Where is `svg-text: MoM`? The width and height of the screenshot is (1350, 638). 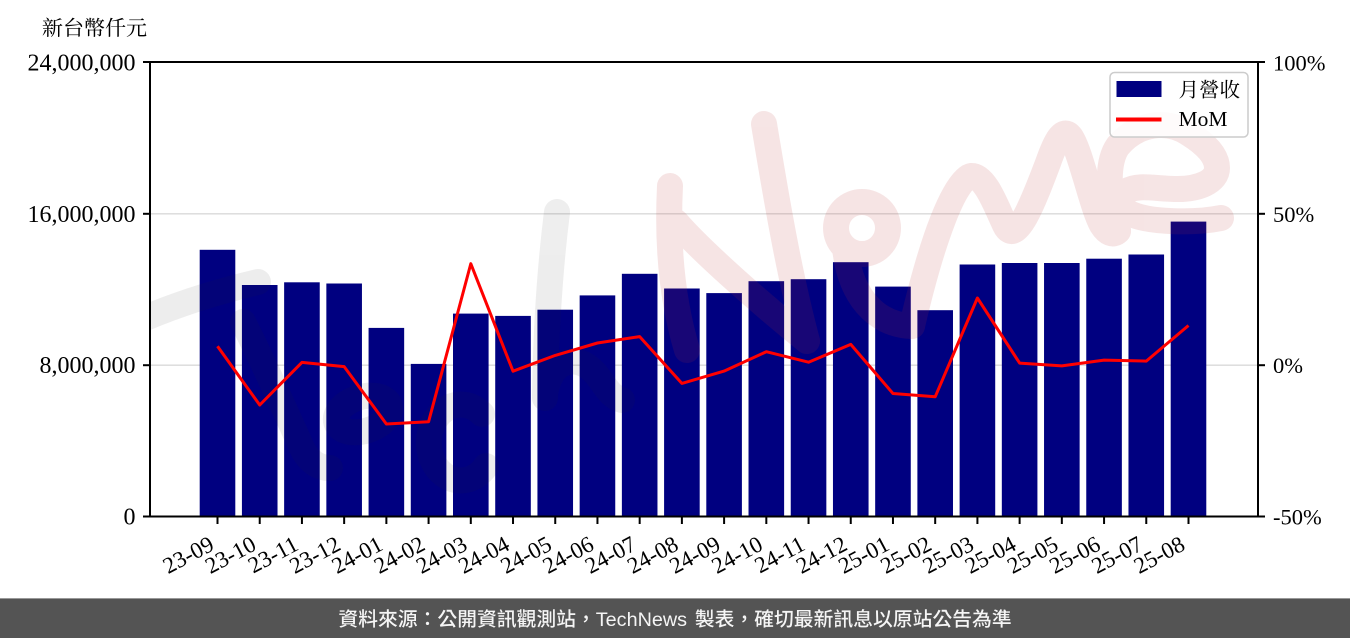
svg-text: MoM is located at coordinates (1203, 119).